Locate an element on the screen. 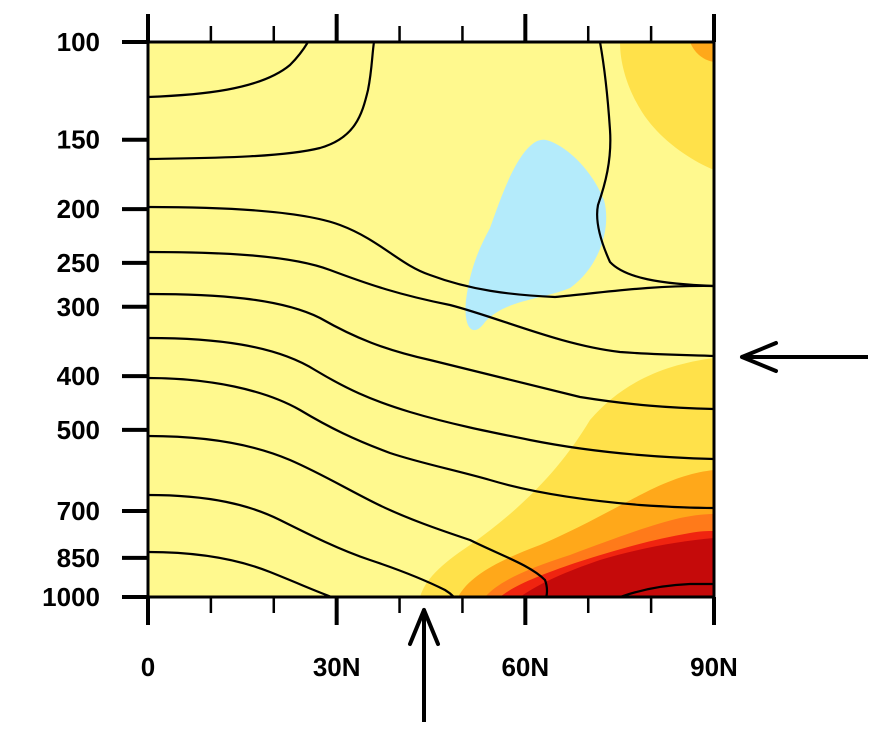  y-tick-label: 400 is located at coordinates (78, 376).